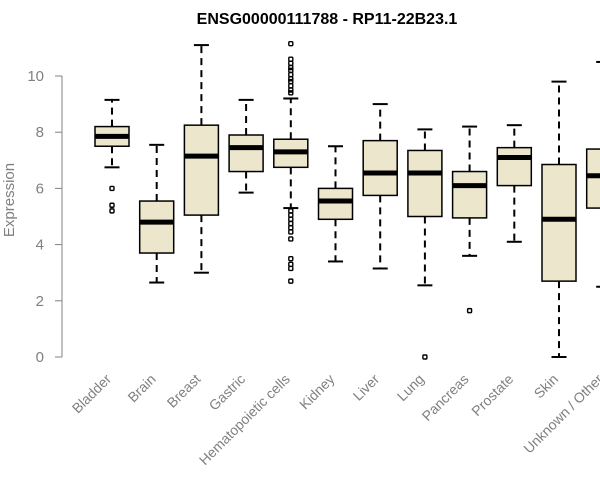 This screenshot has width=600, height=500. What do you see at coordinates (92, 394) in the screenshot?
I see `x-tick-label: Bladder` at bounding box center [92, 394].